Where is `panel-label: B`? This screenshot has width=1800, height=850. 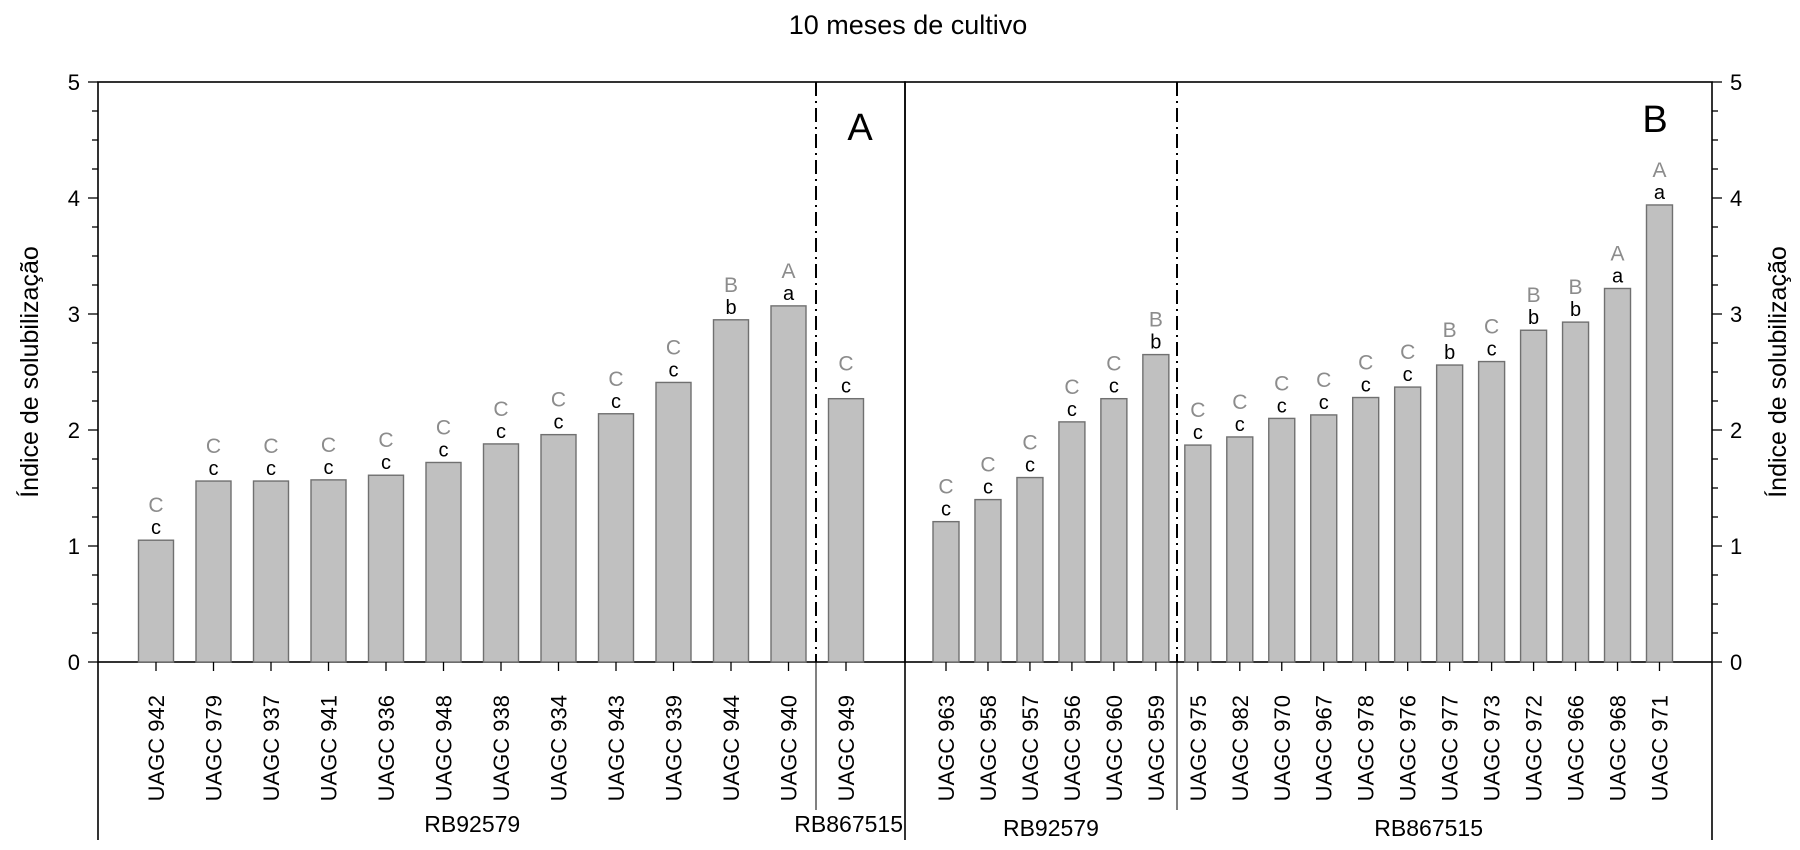 panel-label: B is located at coordinates (1654, 120).